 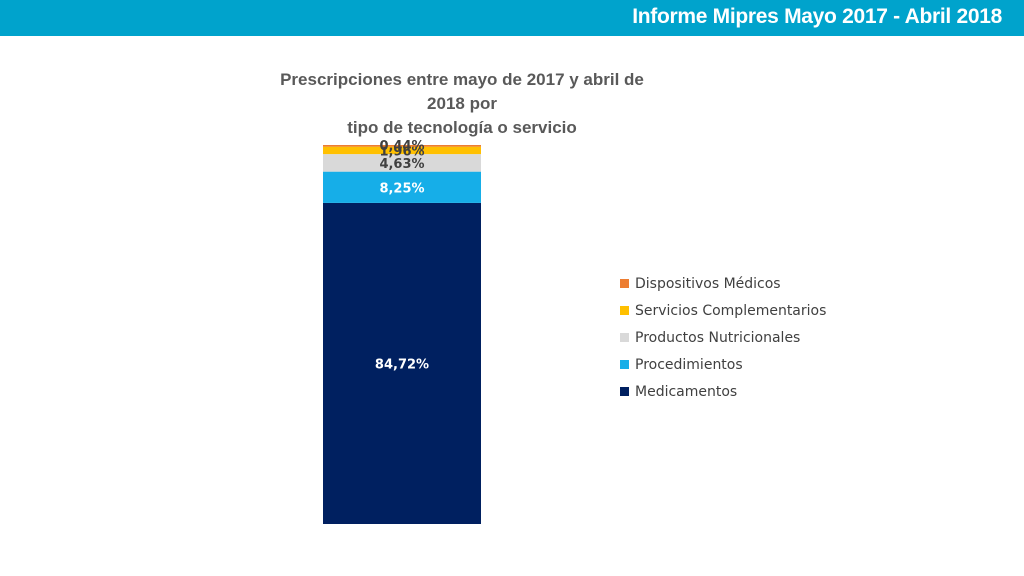 What do you see at coordinates (689, 364) in the screenshot?
I see `legend-label: Procedimientos` at bounding box center [689, 364].